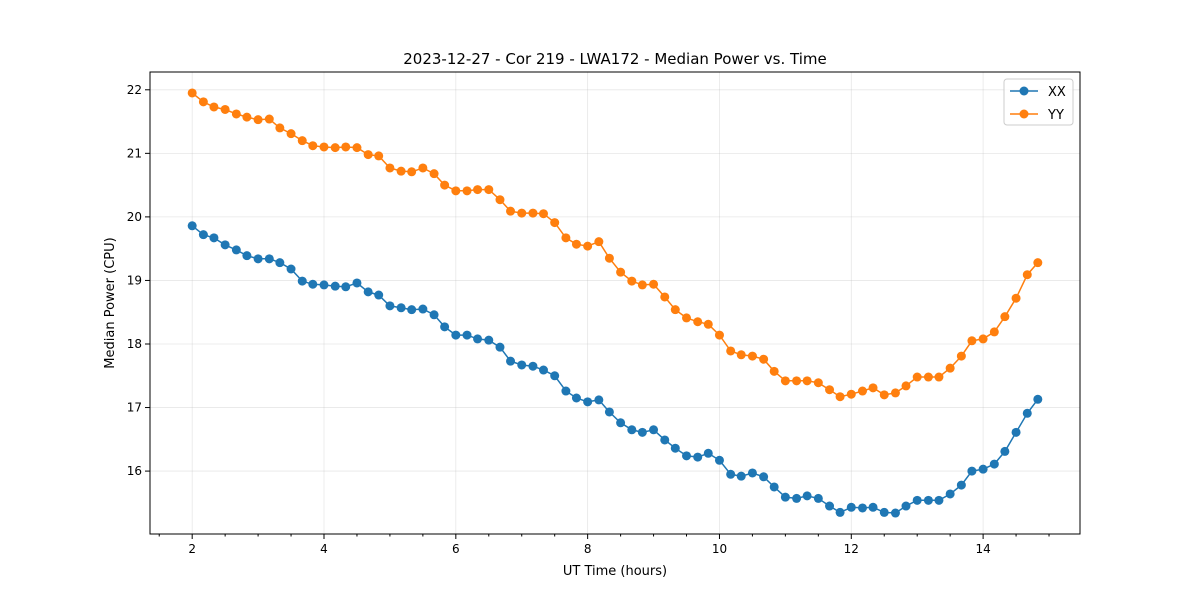 This screenshot has height=604, width=1200. What do you see at coordinates (134, 471) in the screenshot?
I see `y-tick-label: 16` at bounding box center [134, 471].